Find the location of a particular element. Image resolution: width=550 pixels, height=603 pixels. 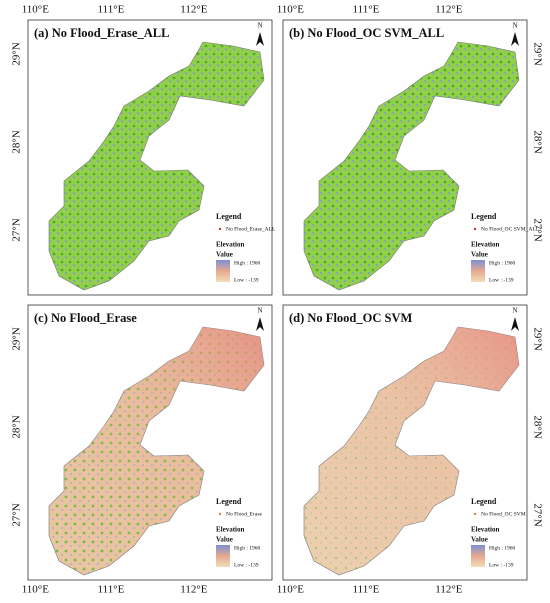

panel-title: (b) No Flood_OC SVM_ALL is located at coordinates (366, 33).